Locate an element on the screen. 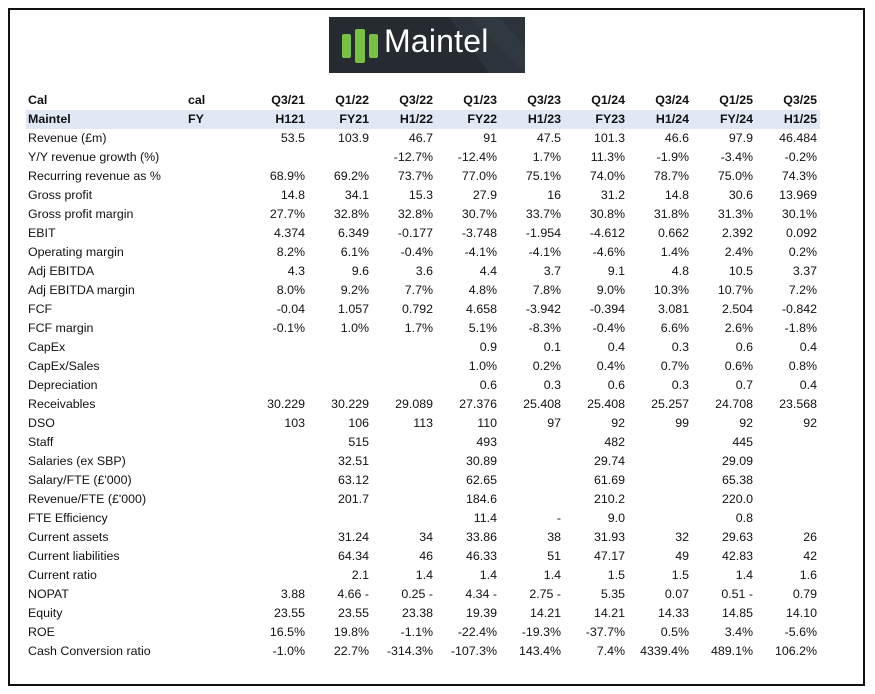  row-label: Depreciation is located at coordinates (63, 385).